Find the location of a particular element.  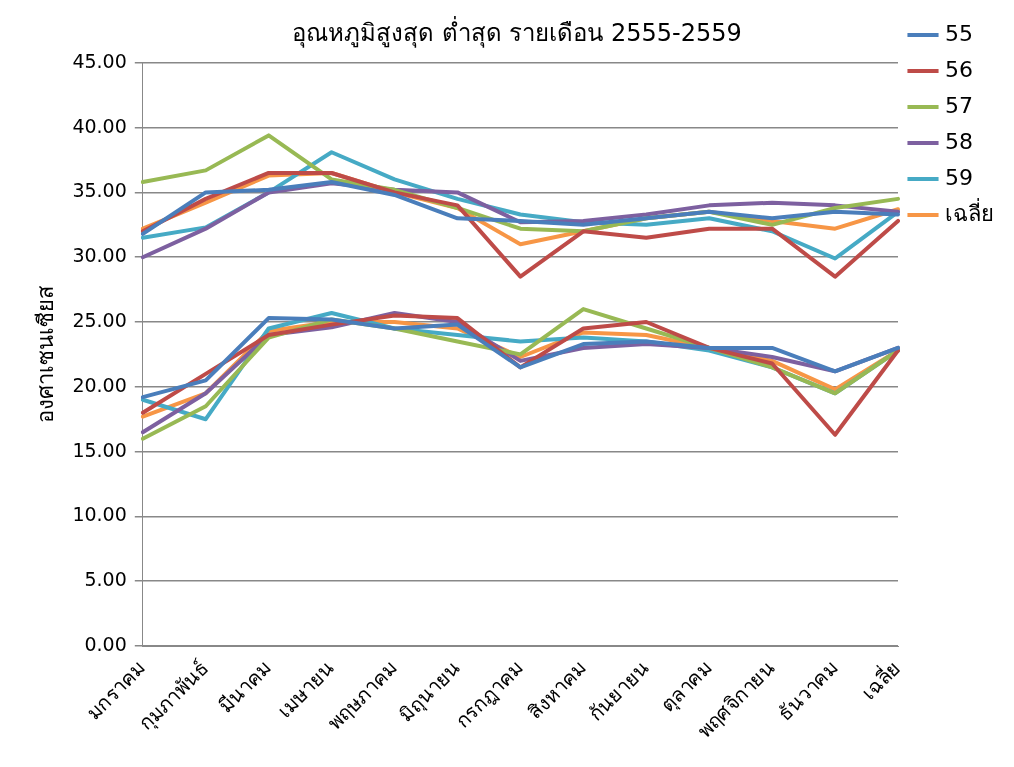

y-tick-label: 10.00 is located at coordinates (99, 514).